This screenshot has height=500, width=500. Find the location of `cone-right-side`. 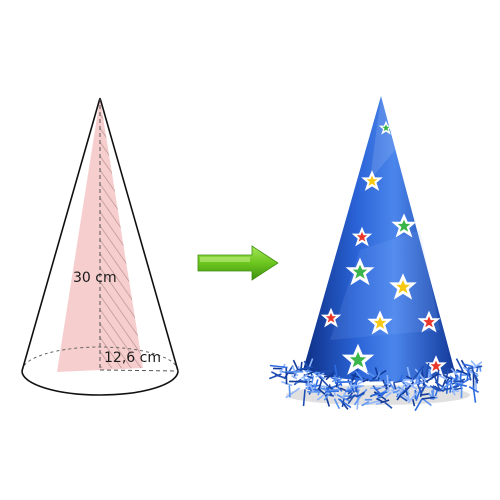

cone-right-side is located at coordinates (139, 234).